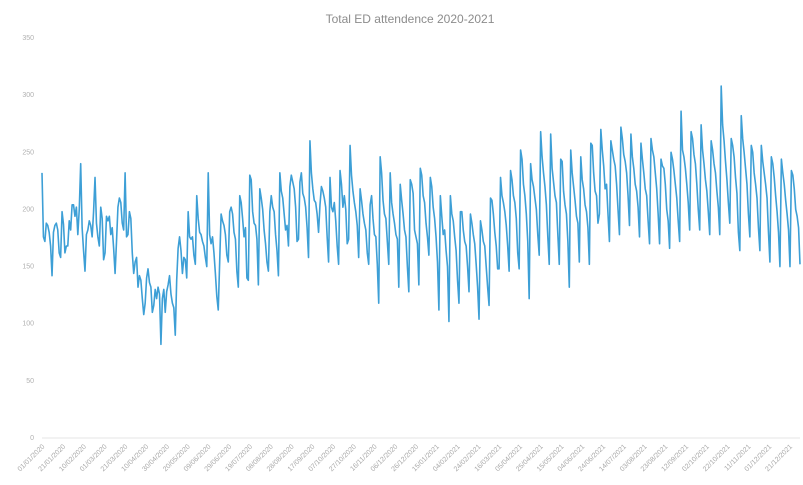 Image resolution: width=803 pixels, height=485 pixels. Describe the element at coordinates (28, 267) in the screenshot. I see `y-tick-label: 150` at that location.